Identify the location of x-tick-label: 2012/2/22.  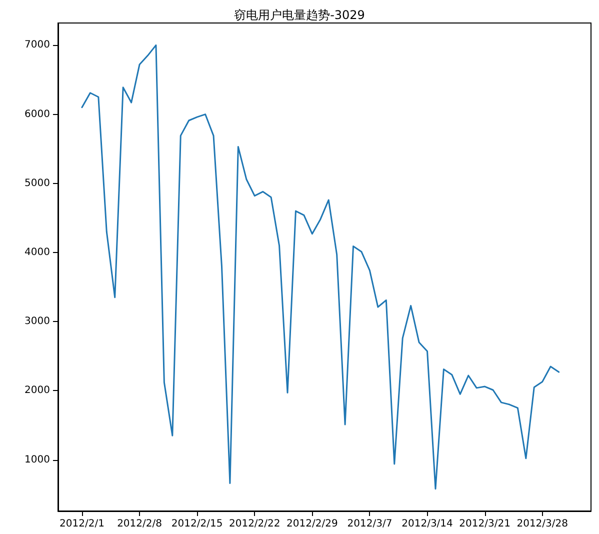
(254, 524).